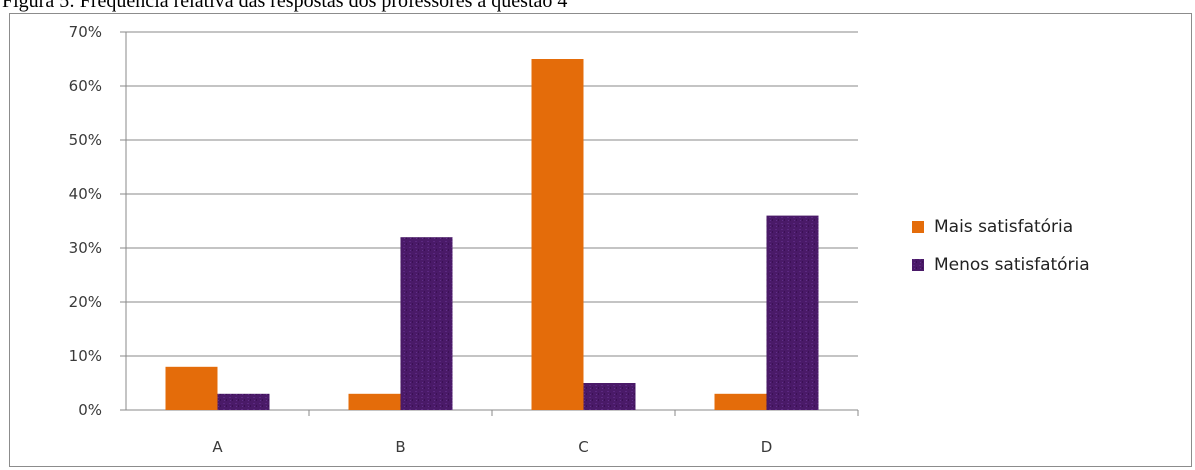 This screenshot has height=470, width=1195. Describe the element at coordinates (90, 410) in the screenshot. I see `y-tick-label: 0%` at that location.